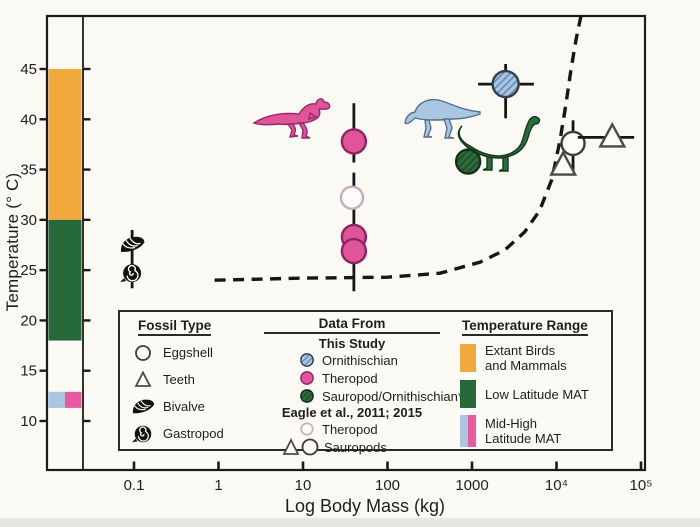  What do you see at coordinates (131, 273) in the screenshot?
I see `gastropod-point` at bounding box center [131, 273].